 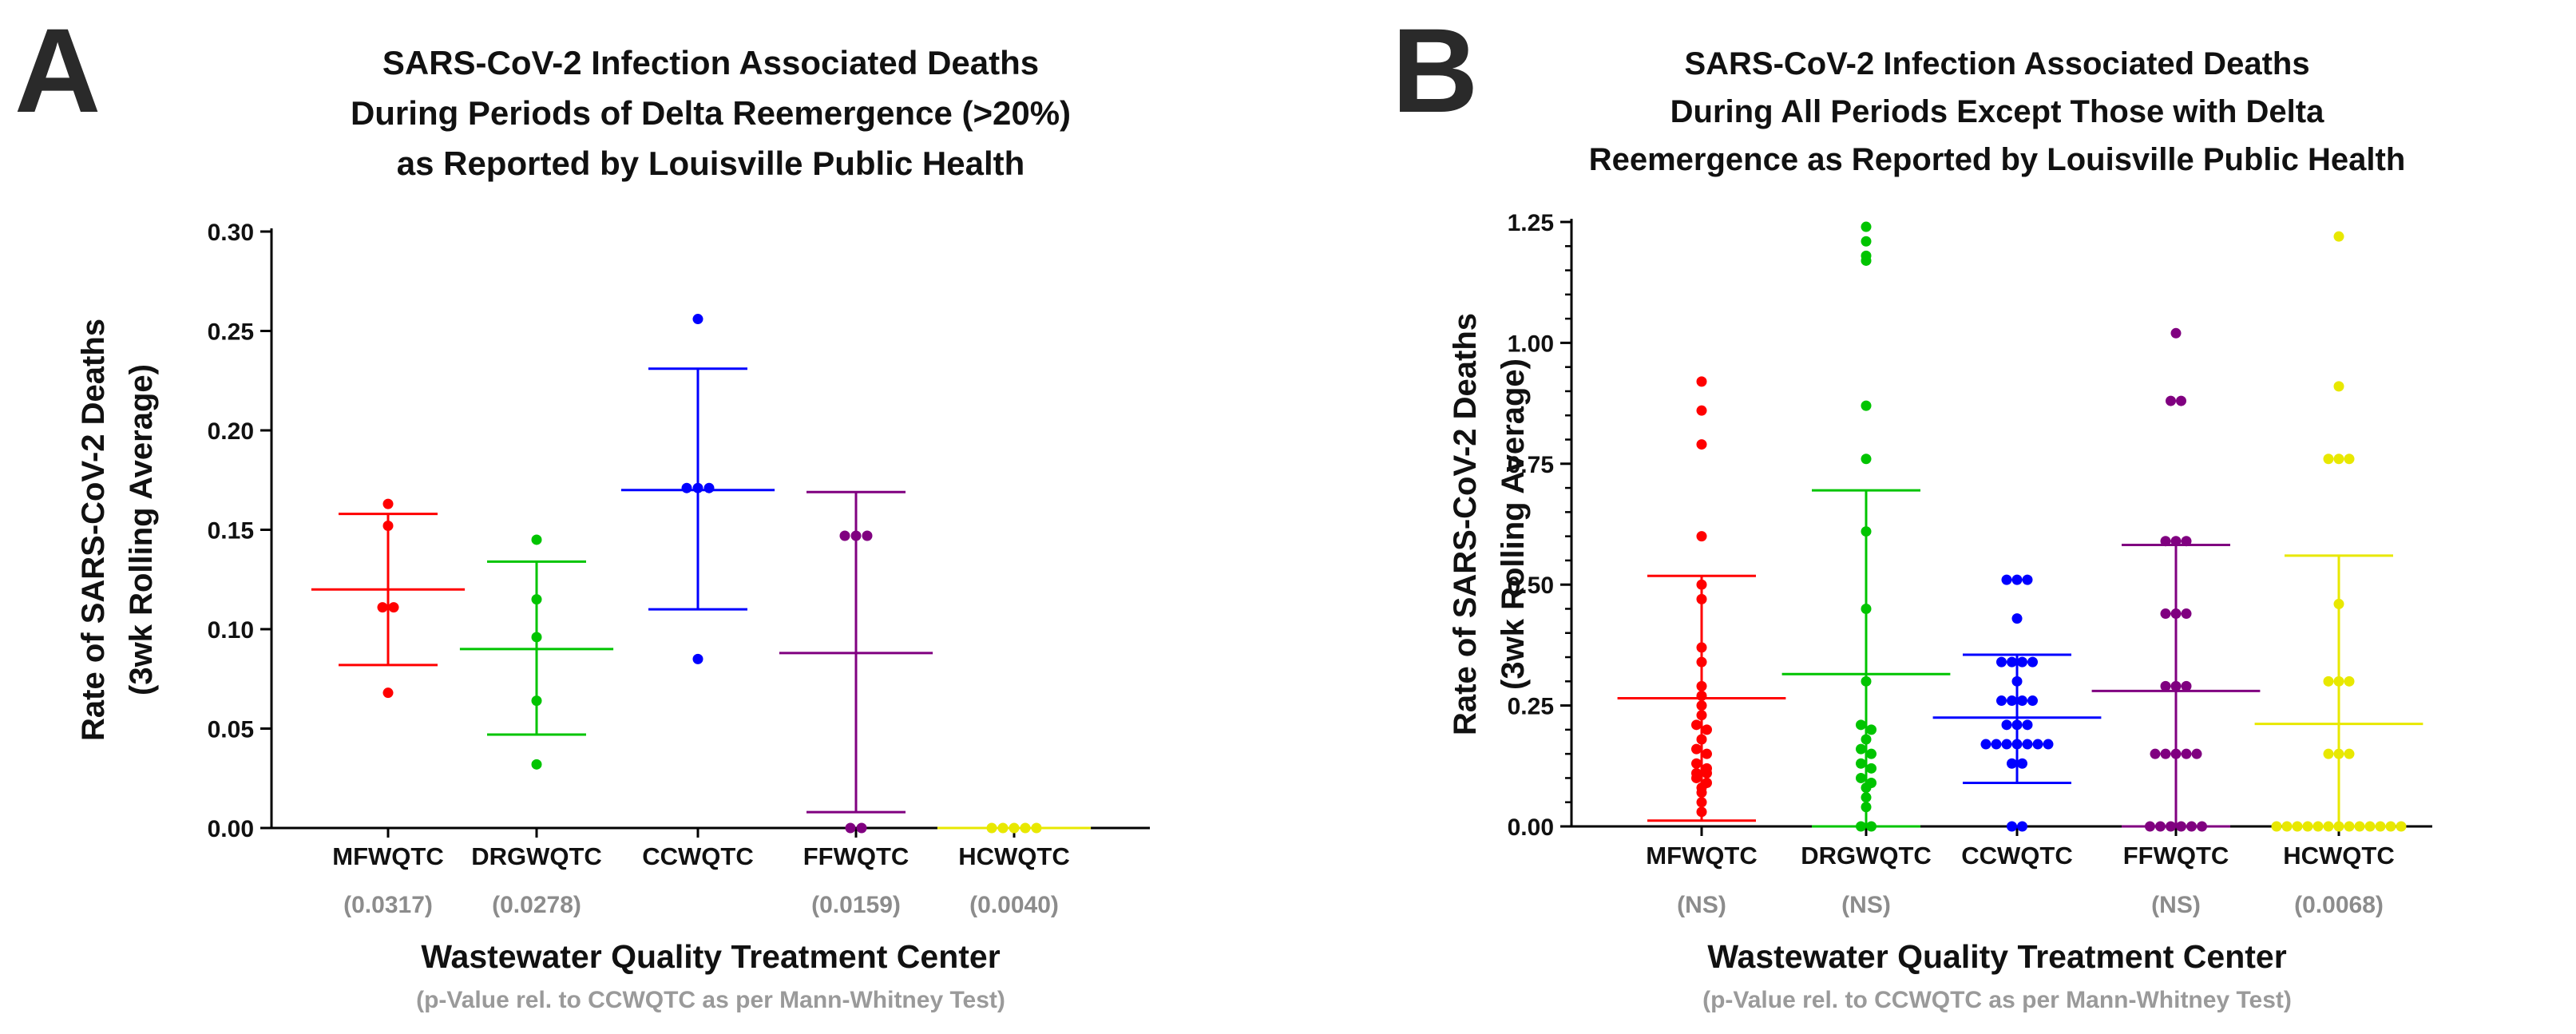 I want to click on y-tick-label: 1.25, so click(x=1531, y=223).